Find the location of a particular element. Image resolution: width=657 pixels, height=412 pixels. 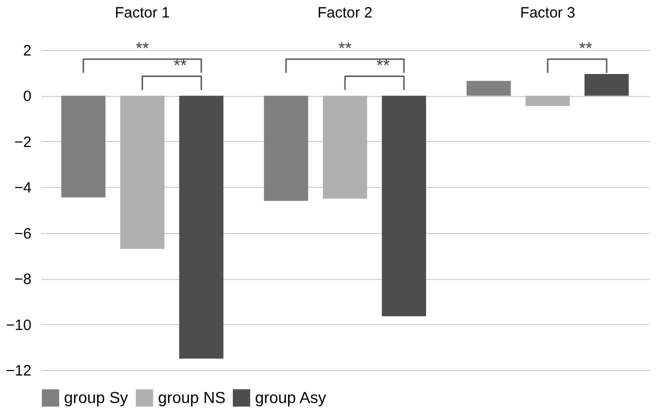

y-tick-label: 2 is located at coordinates (27, 51).